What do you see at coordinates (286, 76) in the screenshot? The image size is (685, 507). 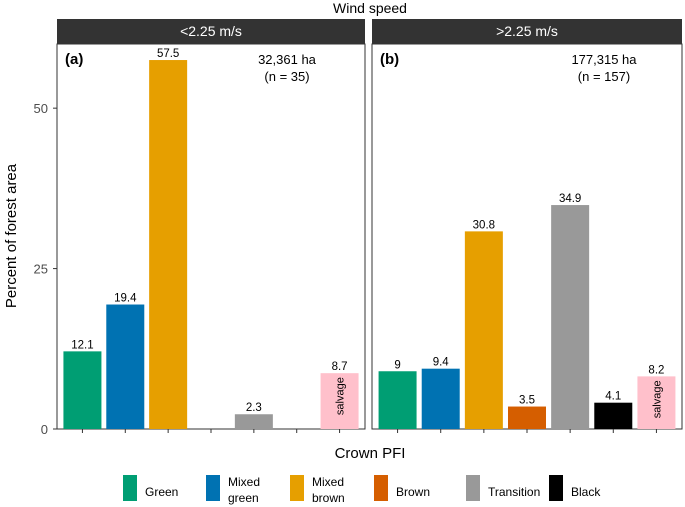 I see `panel-sample-size-text: (n = 35)` at bounding box center [286, 76].